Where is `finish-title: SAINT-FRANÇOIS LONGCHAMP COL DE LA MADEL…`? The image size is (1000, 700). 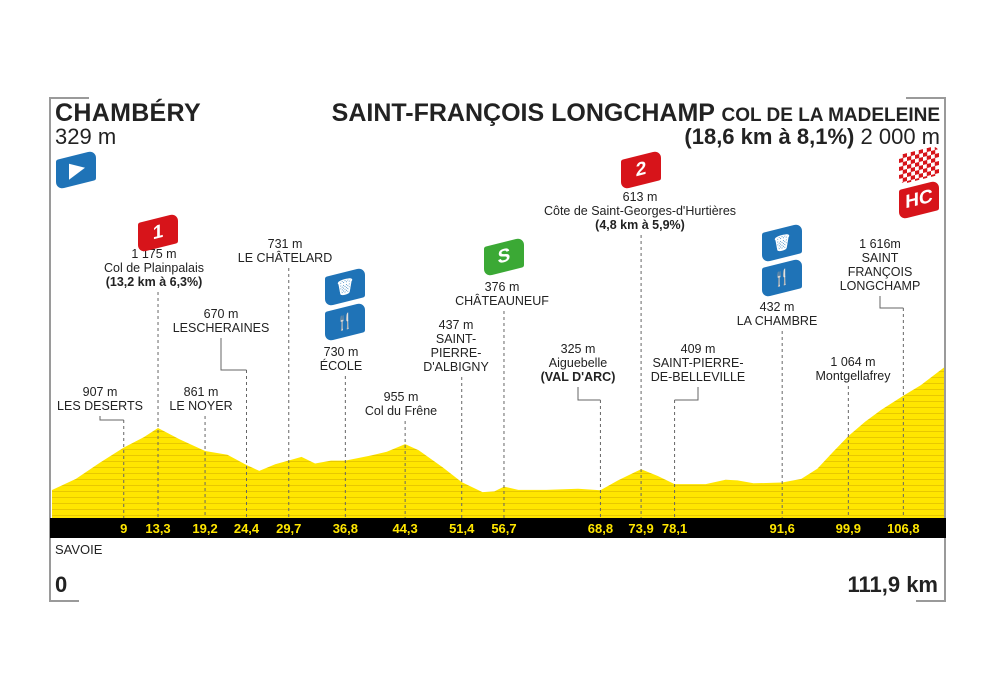 finish-title: SAINT-FRANÇOIS LONGCHAMP COL DE LA MADEL… is located at coordinates (636, 113).